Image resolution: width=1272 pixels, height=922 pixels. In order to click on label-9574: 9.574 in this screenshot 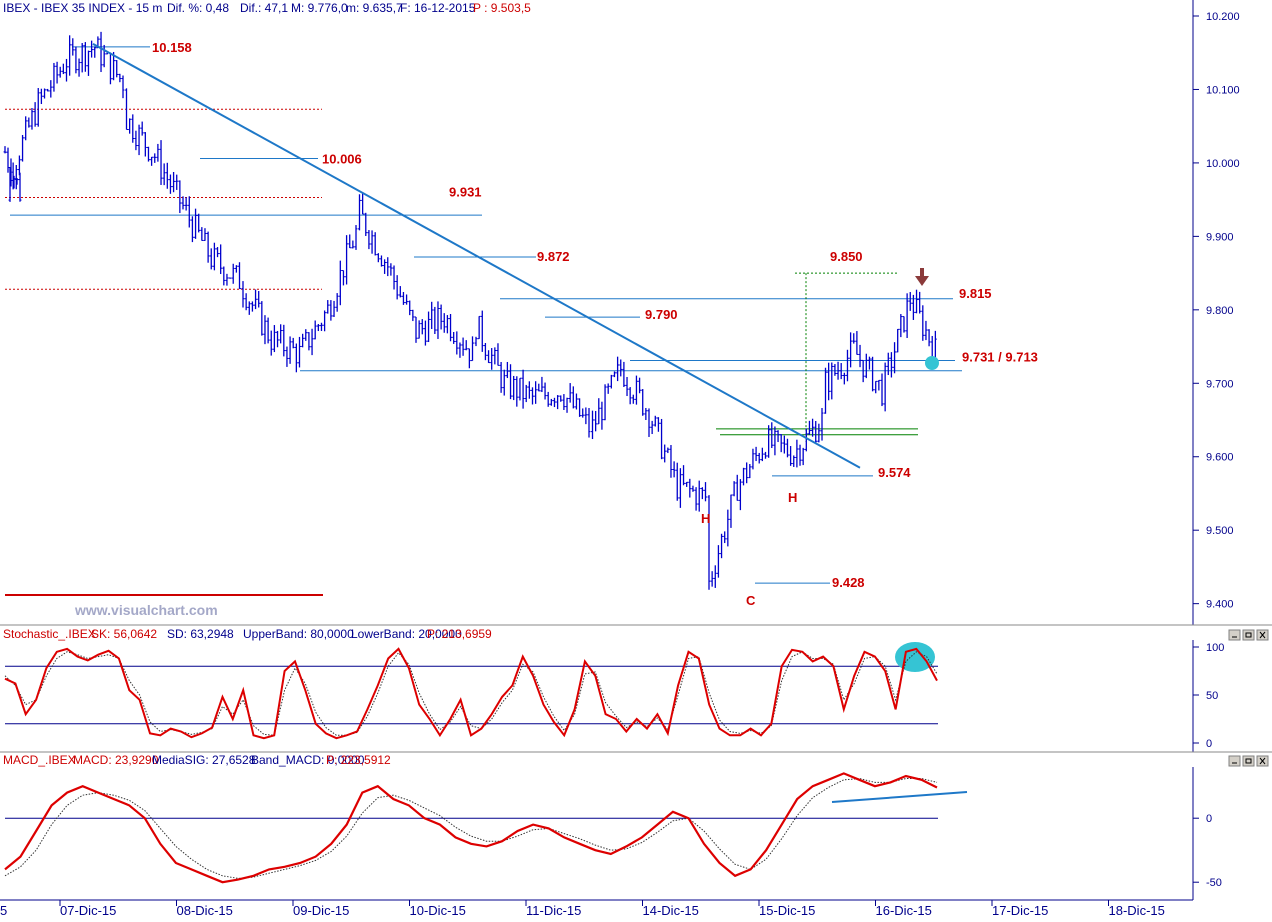, I will do `click(894, 472)`.